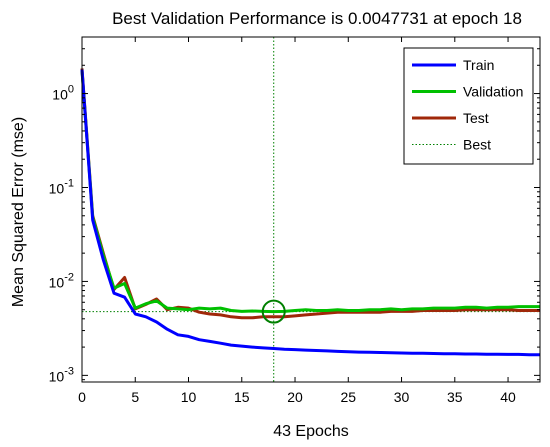  Describe the element at coordinates (82, 397) in the screenshot. I see `x-tick-label: 0` at that location.